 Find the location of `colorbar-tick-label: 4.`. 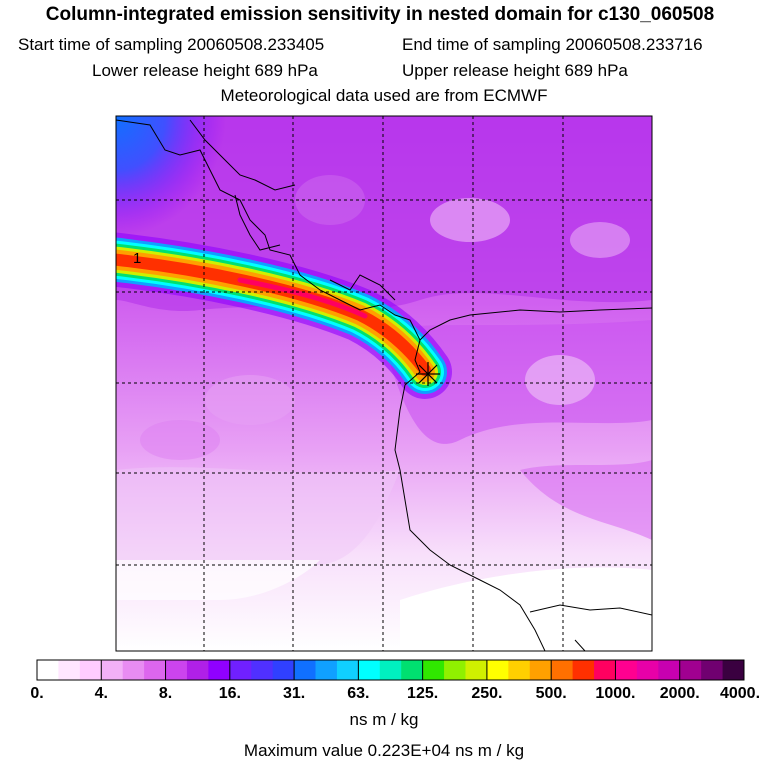

colorbar-tick-label: 4. is located at coordinates (101, 693).